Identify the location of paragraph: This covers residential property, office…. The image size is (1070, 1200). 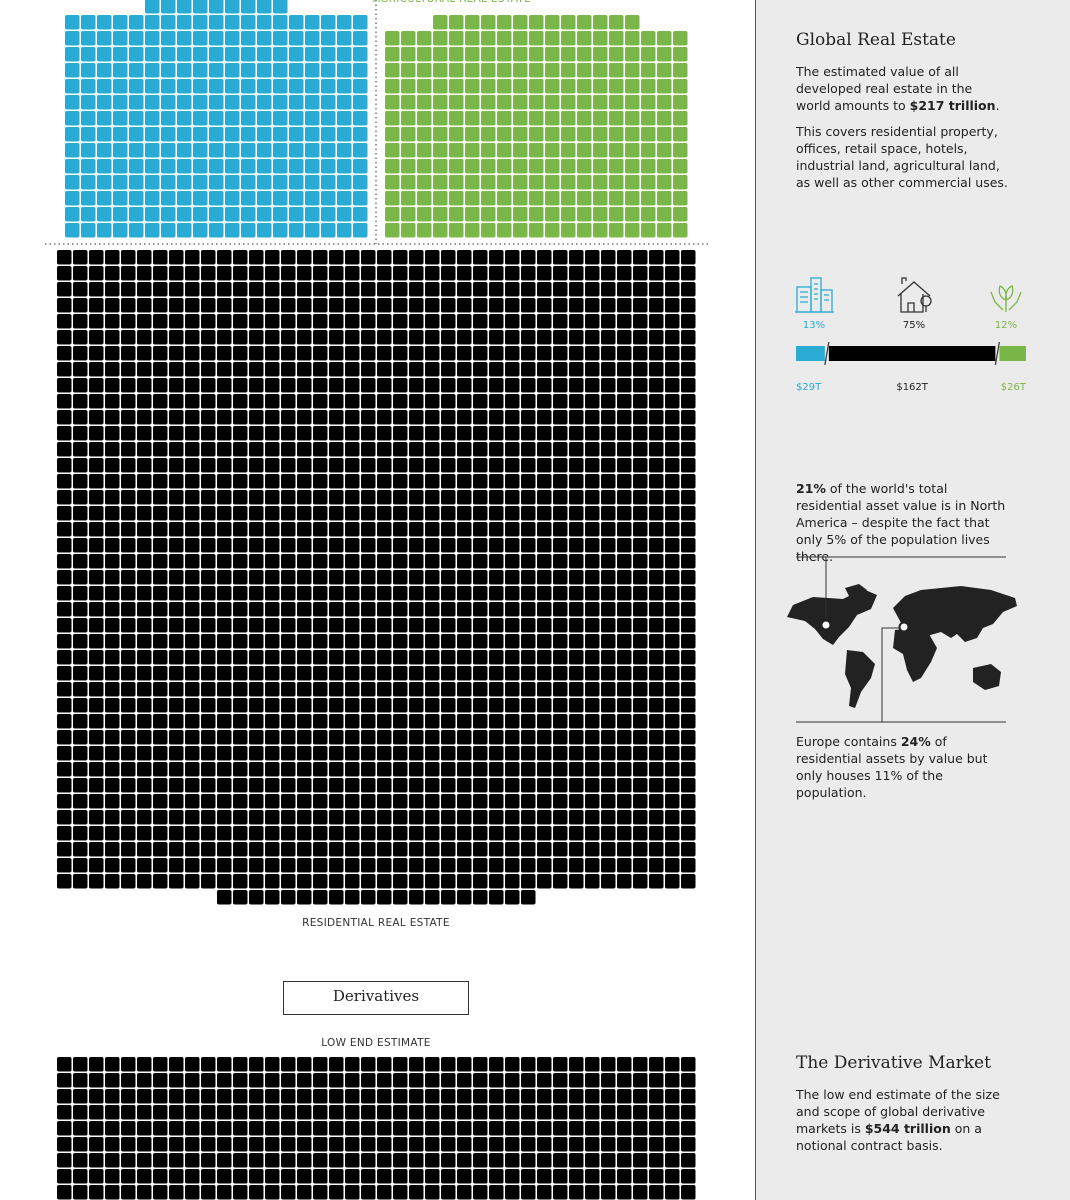
(902, 157).